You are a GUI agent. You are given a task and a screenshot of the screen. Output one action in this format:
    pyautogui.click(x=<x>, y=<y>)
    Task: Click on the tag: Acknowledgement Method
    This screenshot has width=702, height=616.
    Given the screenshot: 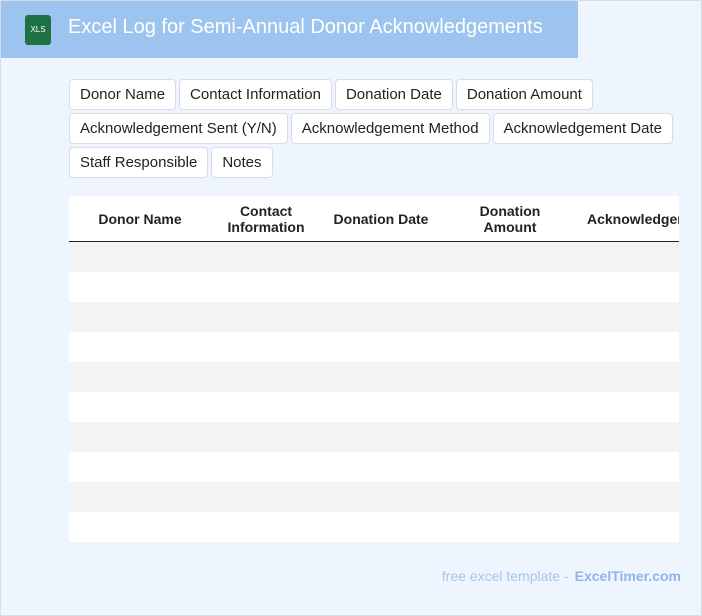 What is the action you would take?
    pyautogui.click(x=390, y=128)
    